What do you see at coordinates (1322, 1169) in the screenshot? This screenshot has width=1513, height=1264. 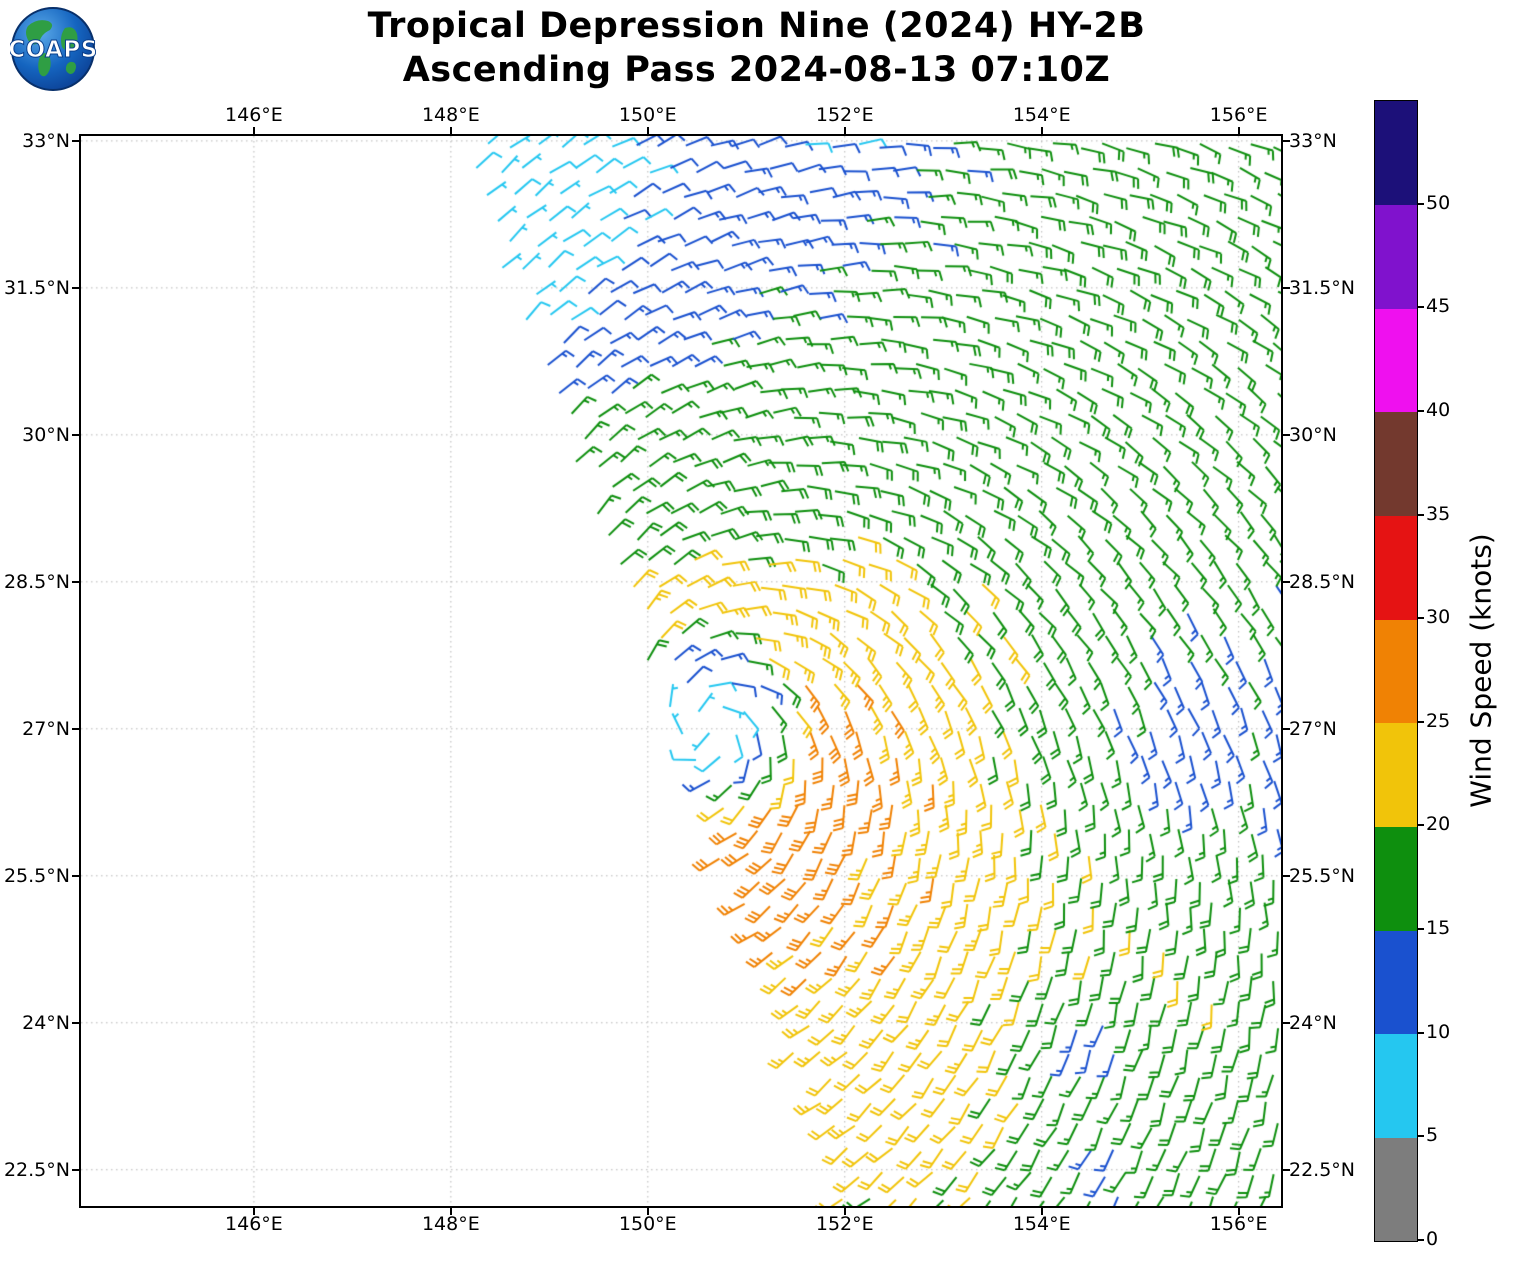 I see `y-tick-label-right: 22.5°N` at bounding box center [1322, 1169].